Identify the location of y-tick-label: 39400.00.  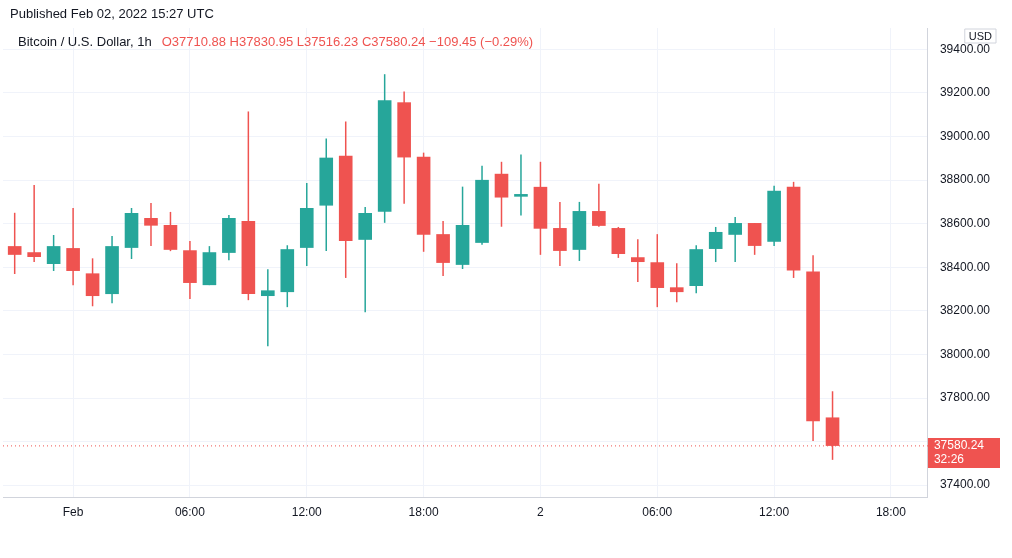
(965, 48).